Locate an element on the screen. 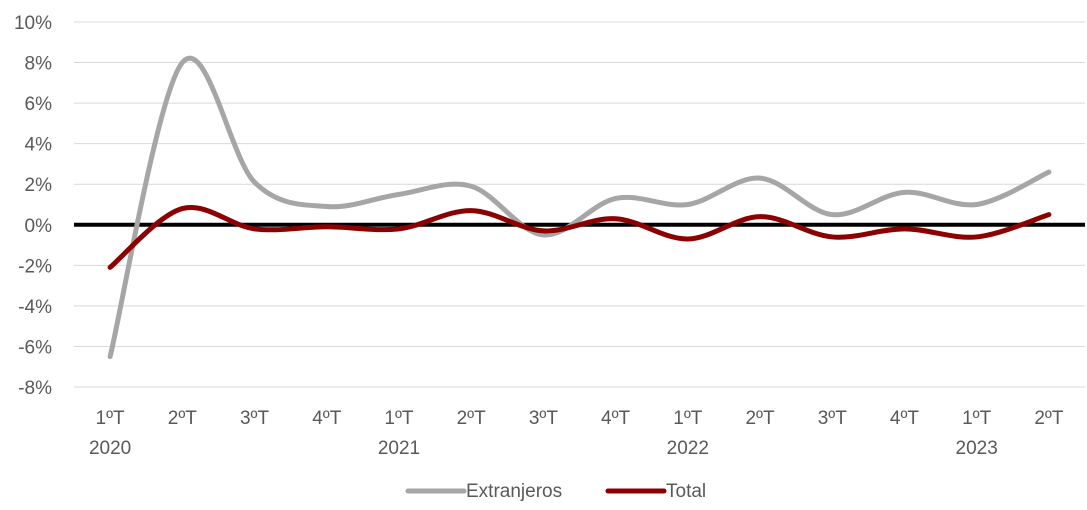 The image size is (1087, 510). y-tick-label: 4% is located at coordinates (39, 145).